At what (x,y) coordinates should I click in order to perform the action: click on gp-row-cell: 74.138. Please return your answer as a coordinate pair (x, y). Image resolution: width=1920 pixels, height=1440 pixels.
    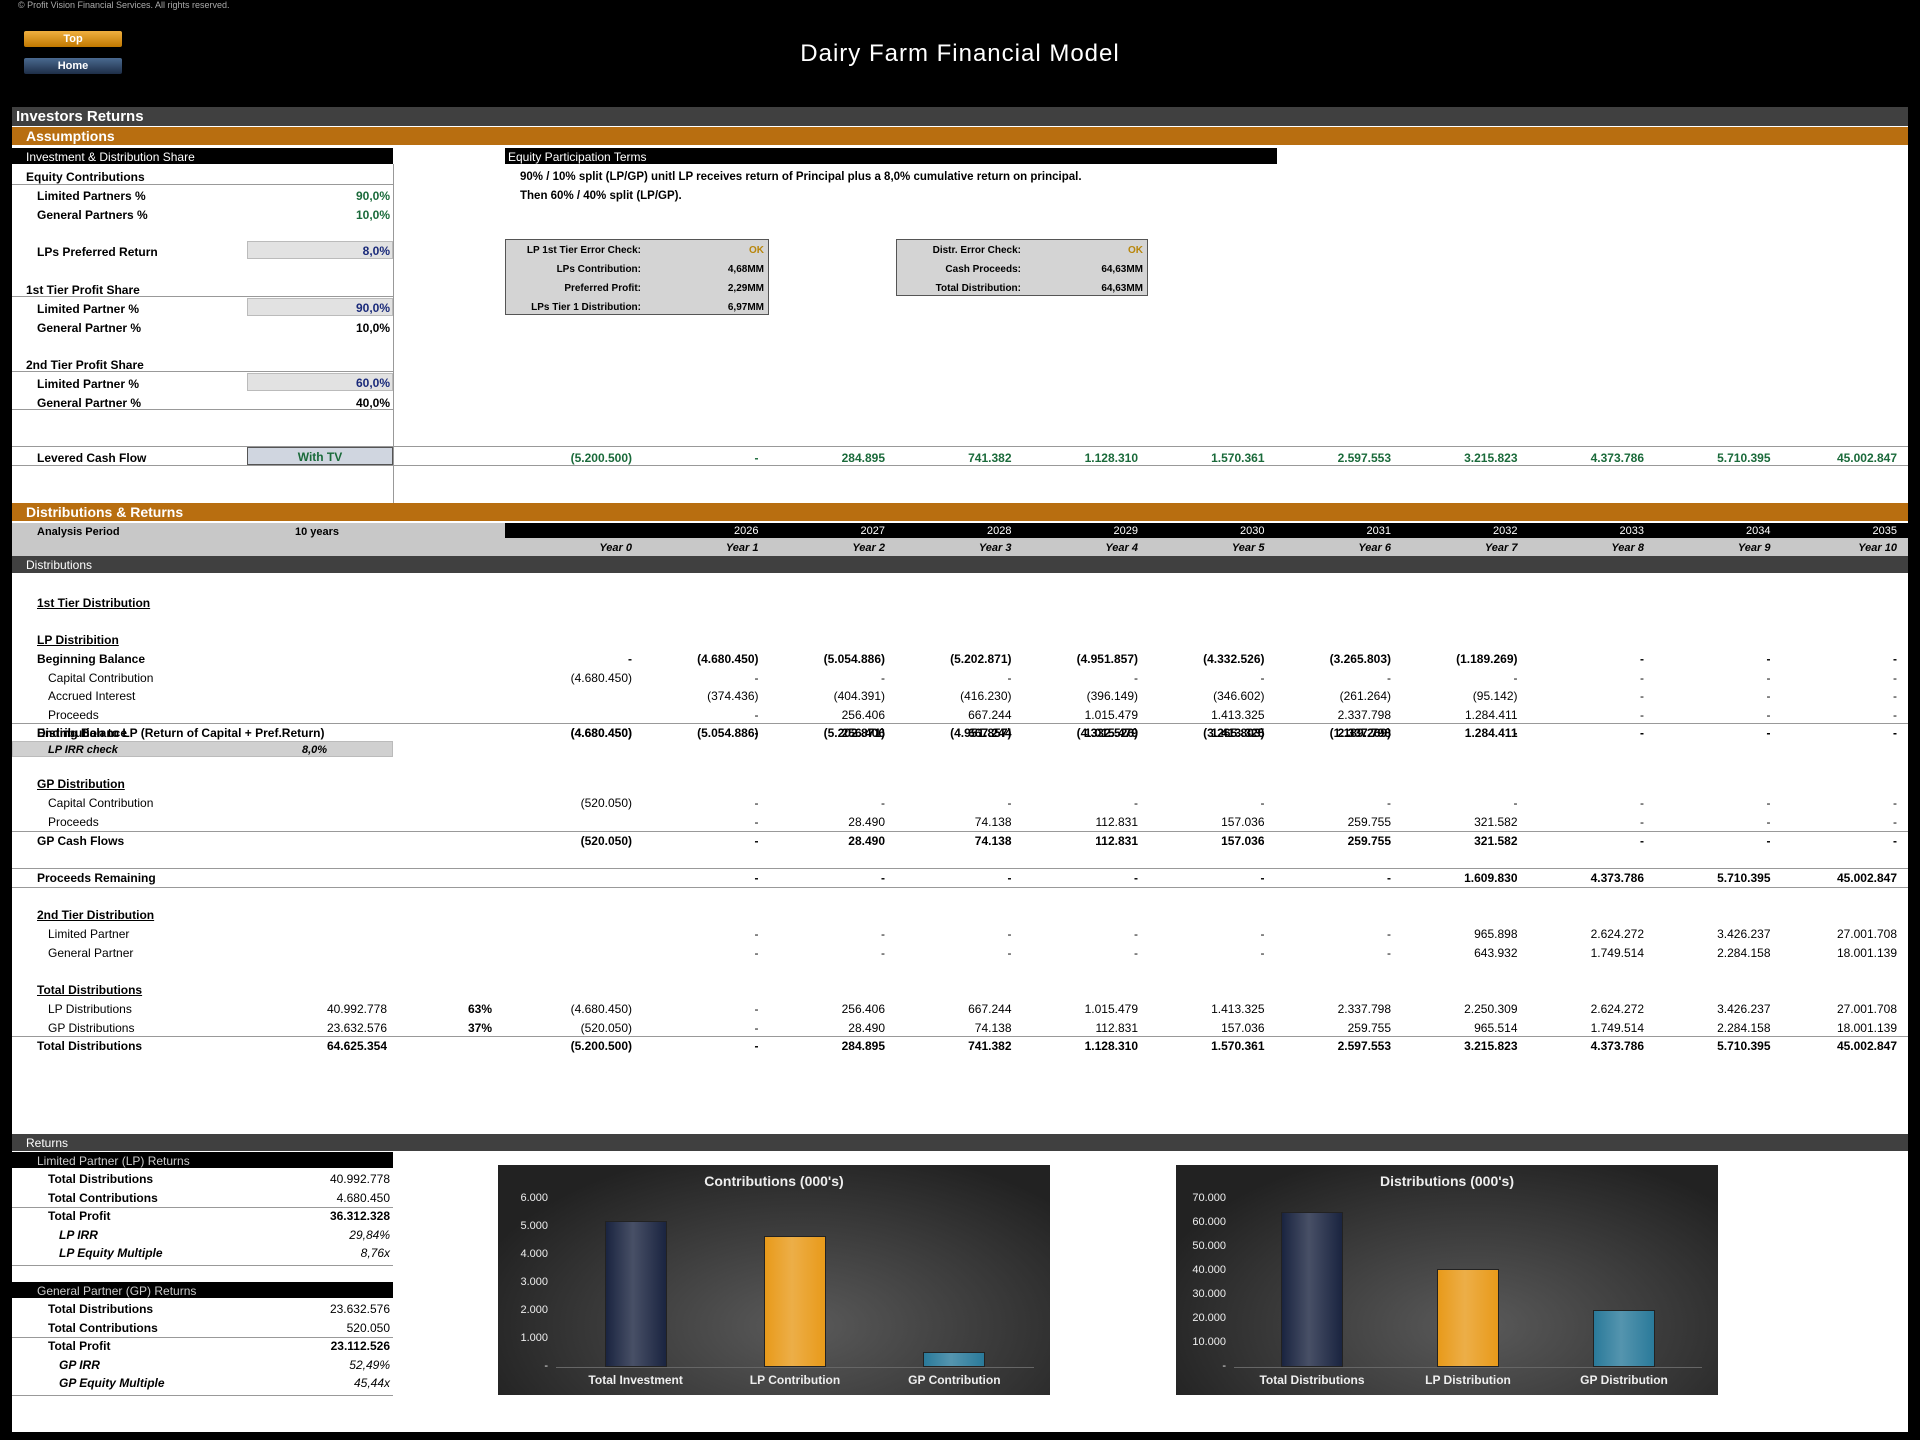
    Looking at the image, I should click on (993, 821).